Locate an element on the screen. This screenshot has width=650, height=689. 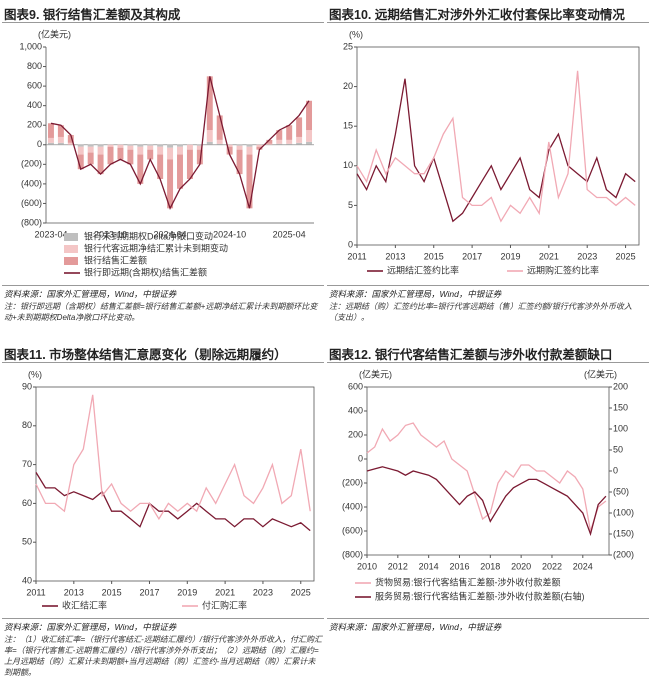
y2-tick-label: 150 is located at coordinates (620, 407).